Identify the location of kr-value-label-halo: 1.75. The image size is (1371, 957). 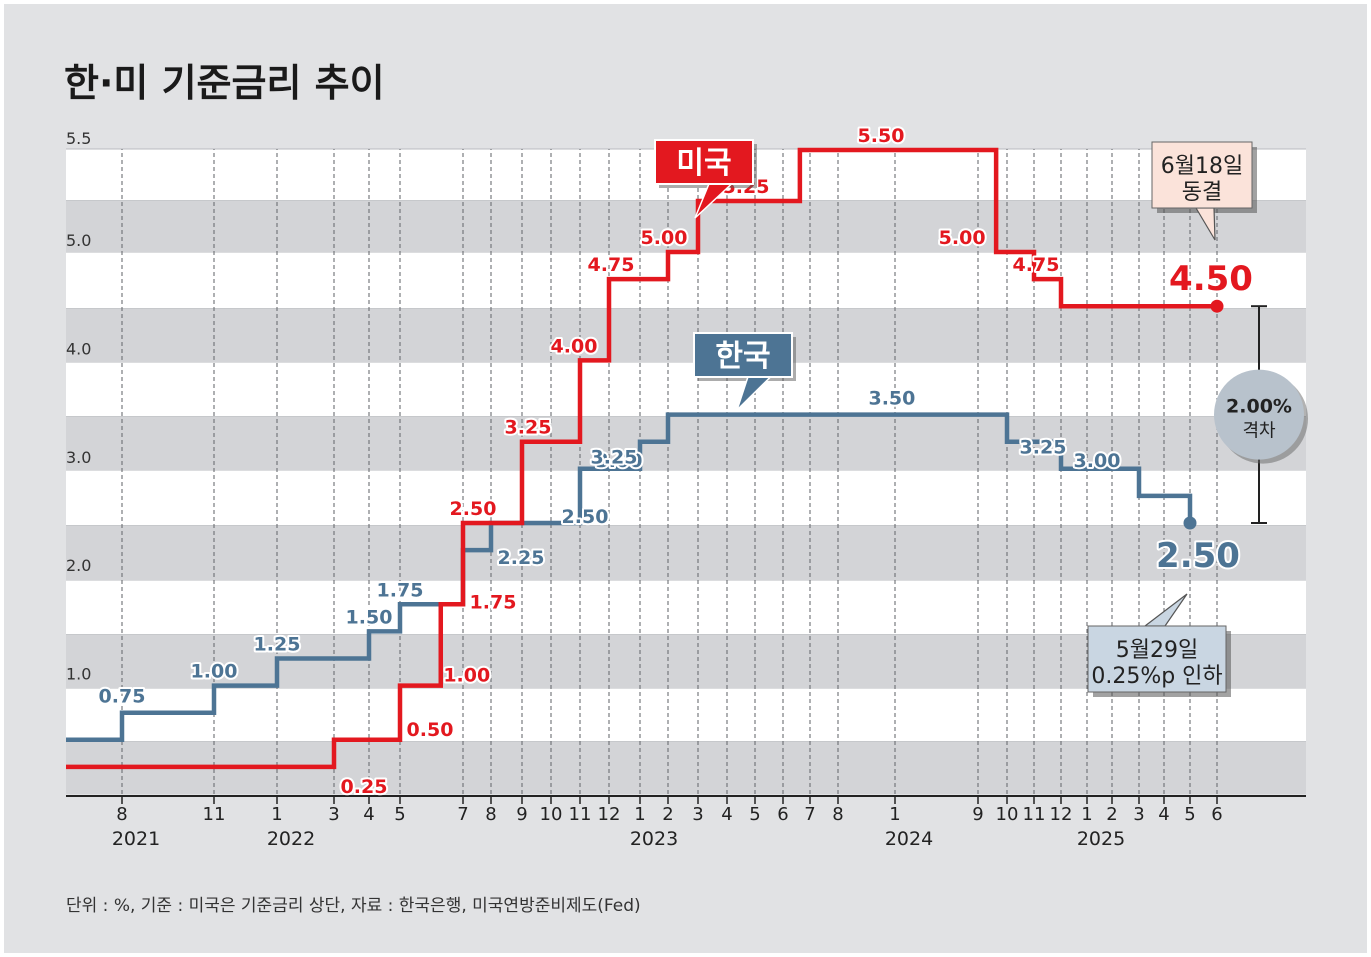
(400, 590).